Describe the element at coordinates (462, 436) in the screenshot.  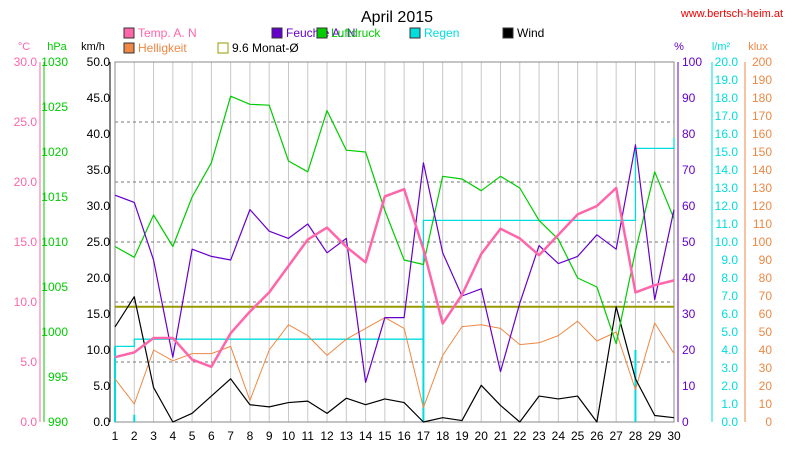
I see `x-tick-label: 19` at that location.